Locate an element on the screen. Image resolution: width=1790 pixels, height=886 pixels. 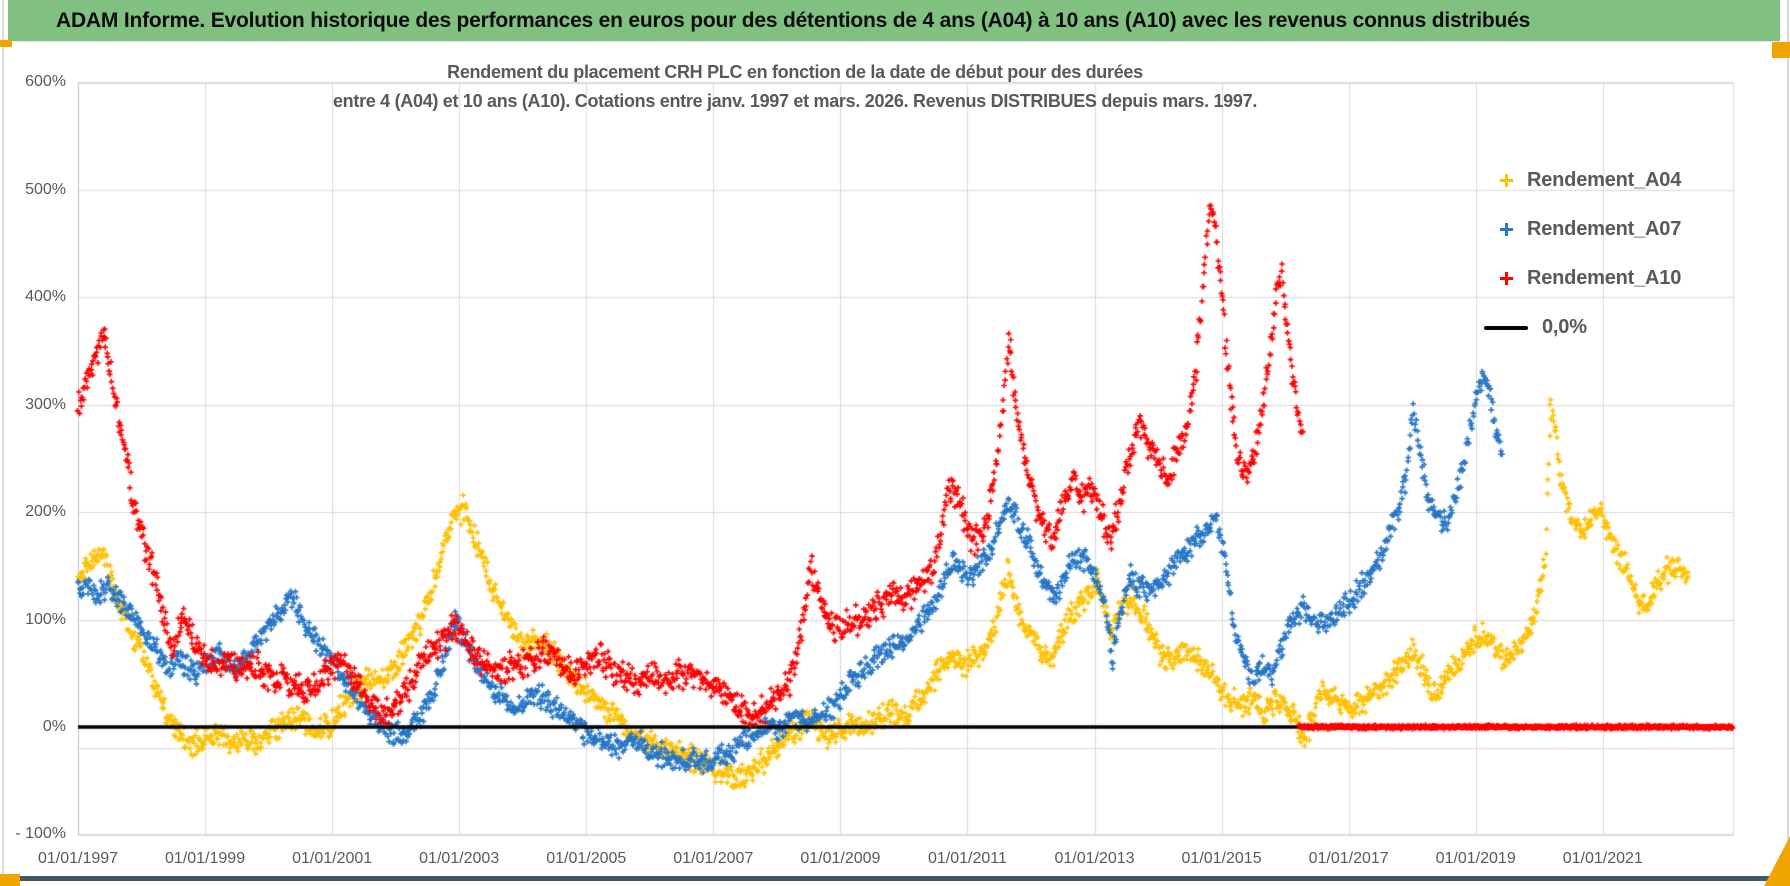
y-tick-label: 600% is located at coordinates (45, 82).